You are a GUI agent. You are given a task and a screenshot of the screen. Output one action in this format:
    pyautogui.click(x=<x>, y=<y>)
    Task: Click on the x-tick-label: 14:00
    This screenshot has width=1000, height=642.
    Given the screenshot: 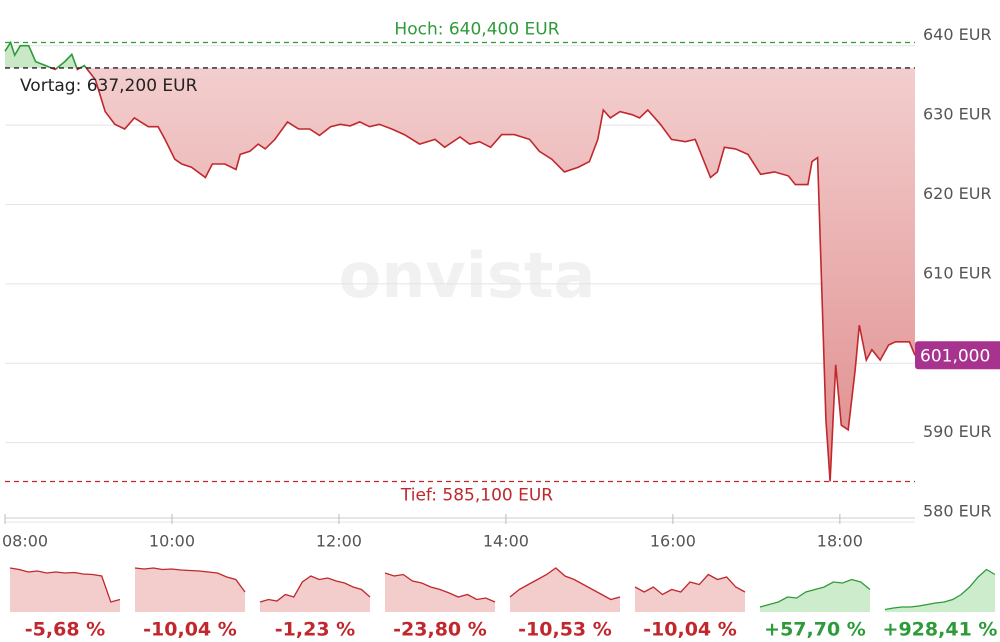 What is the action you would take?
    pyautogui.click(x=506, y=541)
    